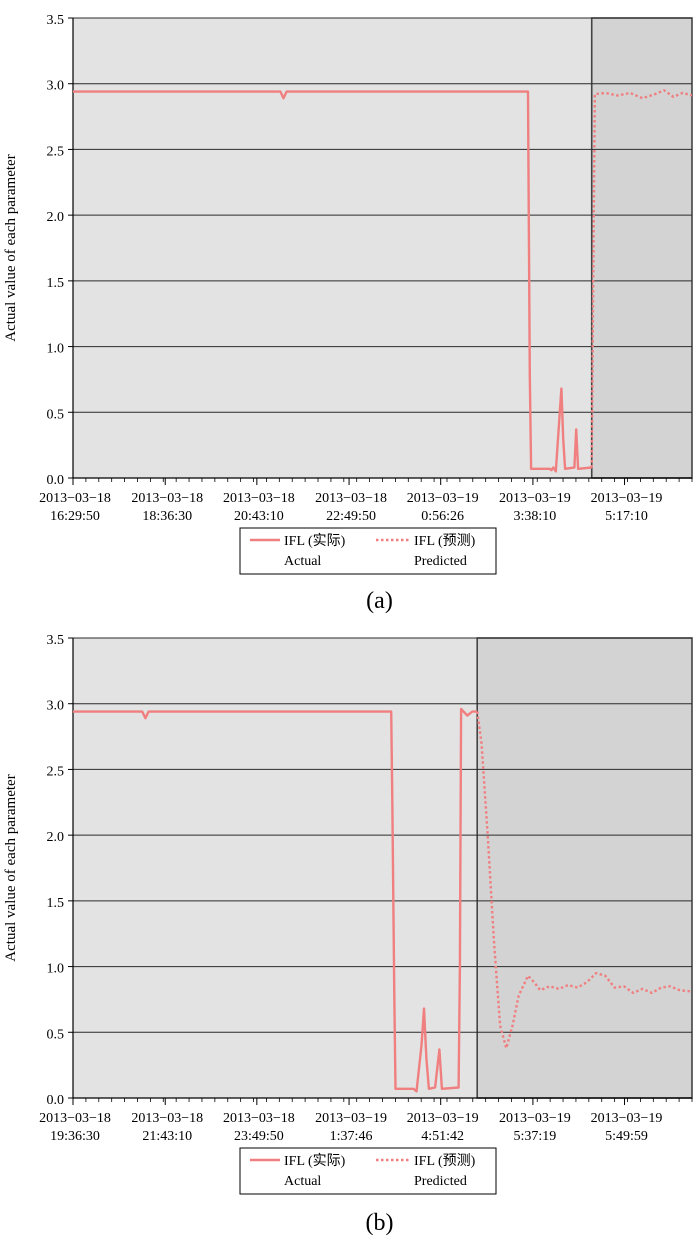  I want to click on x-tick-label-time: 3:38:10, so click(535, 516).